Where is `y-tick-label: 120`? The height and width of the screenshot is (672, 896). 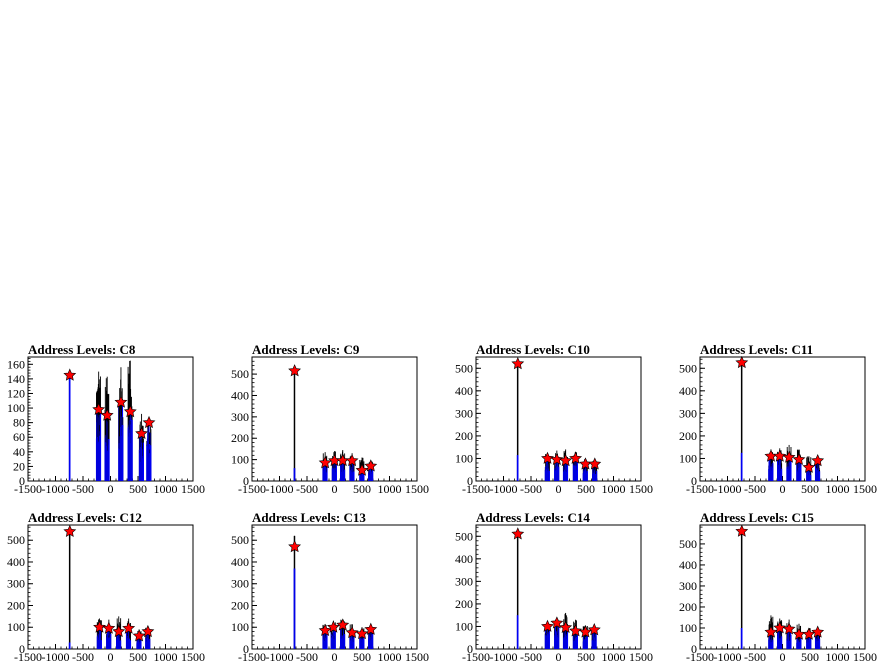
y-tick-label: 120 is located at coordinates (16, 393).